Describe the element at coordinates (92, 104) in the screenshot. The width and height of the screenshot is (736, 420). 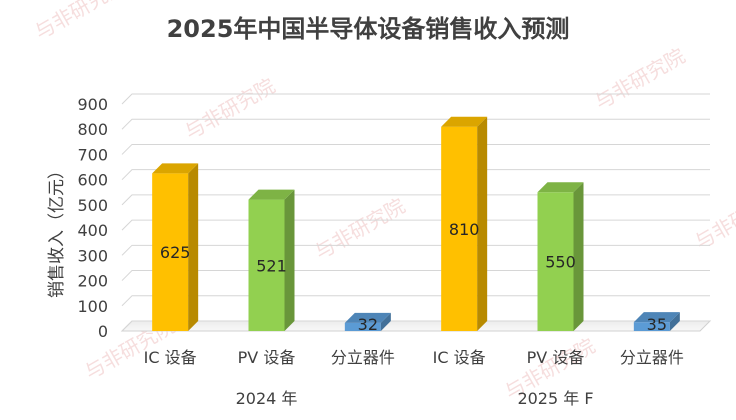
I see `y-tick-label: 900` at that location.